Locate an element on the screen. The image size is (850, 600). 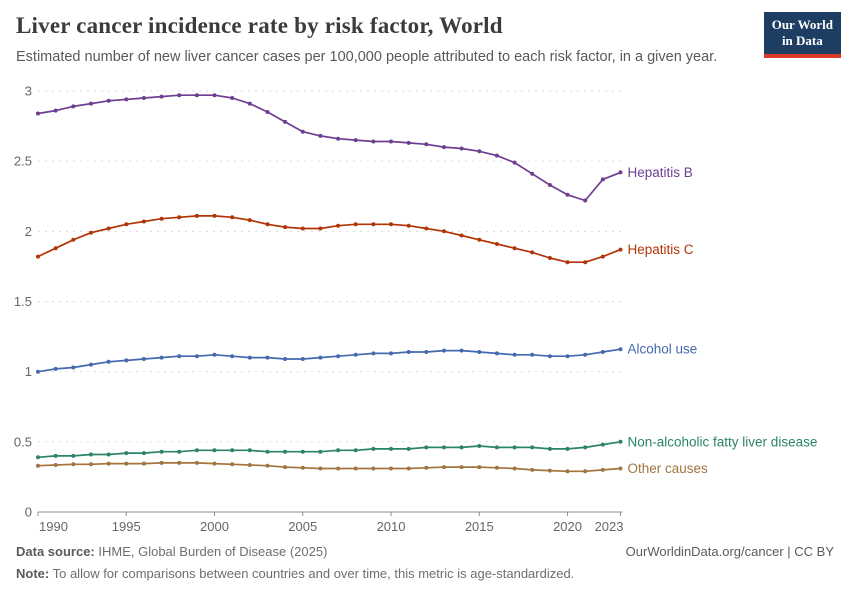
series-label-alcohol-use: Alcohol use is located at coordinates (663, 349).